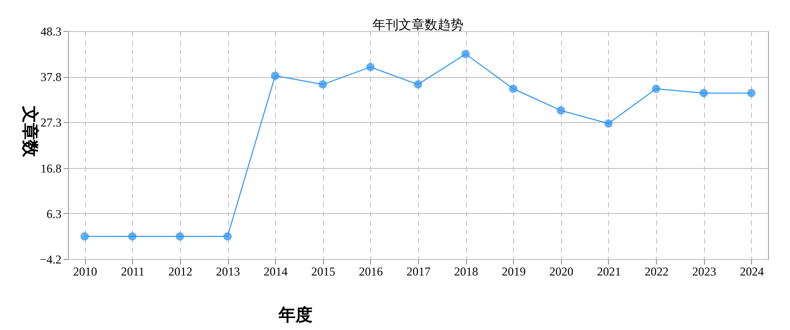  I want to click on y-tick-label: 48.3, so click(51, 31).